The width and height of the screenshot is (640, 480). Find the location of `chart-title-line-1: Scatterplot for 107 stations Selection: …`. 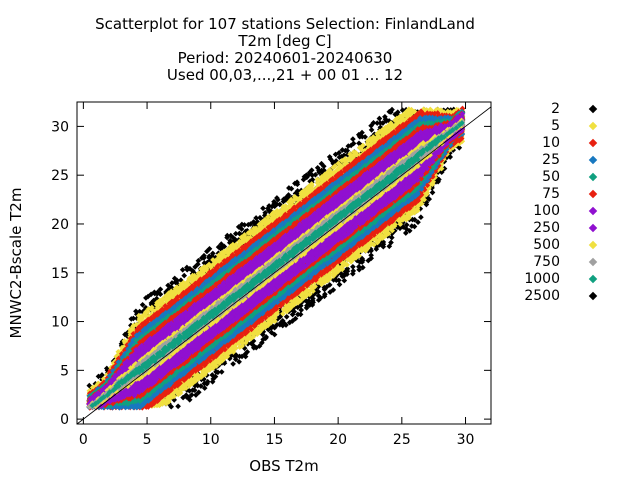

chart-title-line-1: Scatterplot for 107 stations Selection: … is located at coordinates (285, 24).